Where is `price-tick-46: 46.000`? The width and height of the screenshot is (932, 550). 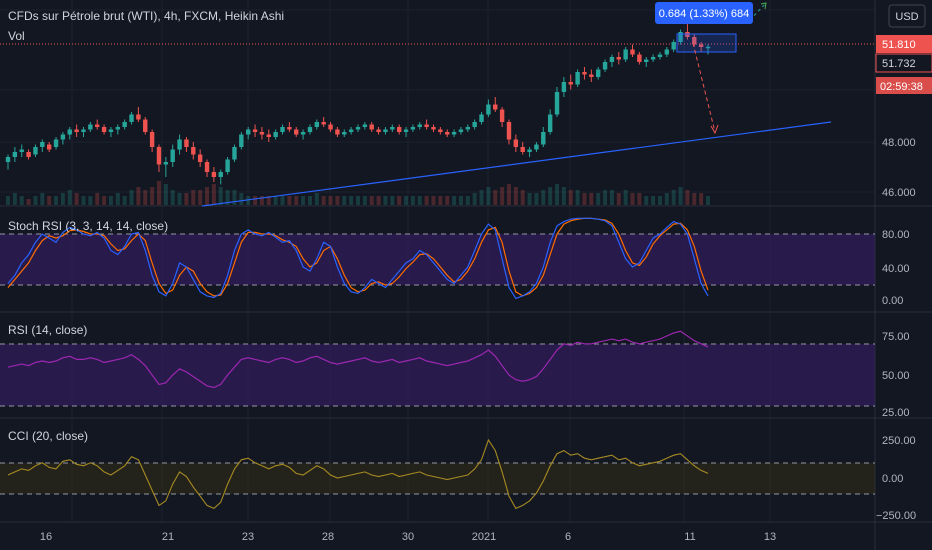 price-tick-46: 46.000 is located at coordinates (899, 193).